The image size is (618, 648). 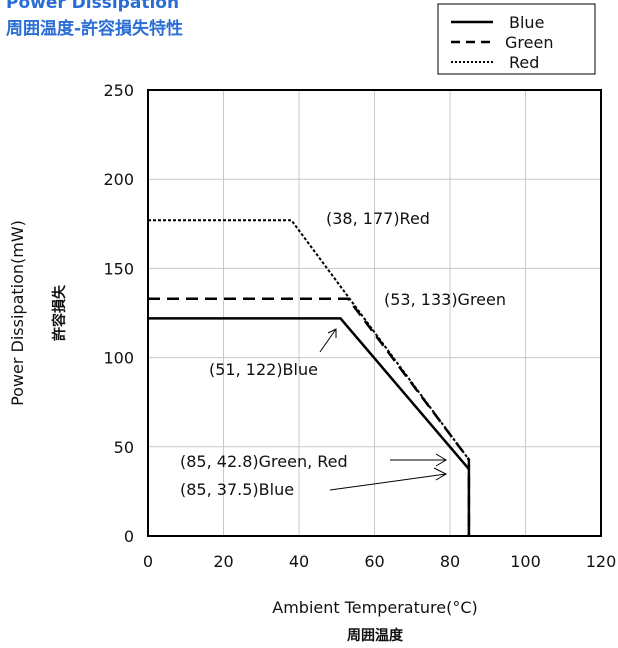 I want to click on x-tick-120: 120, so click(x=601, y=561).